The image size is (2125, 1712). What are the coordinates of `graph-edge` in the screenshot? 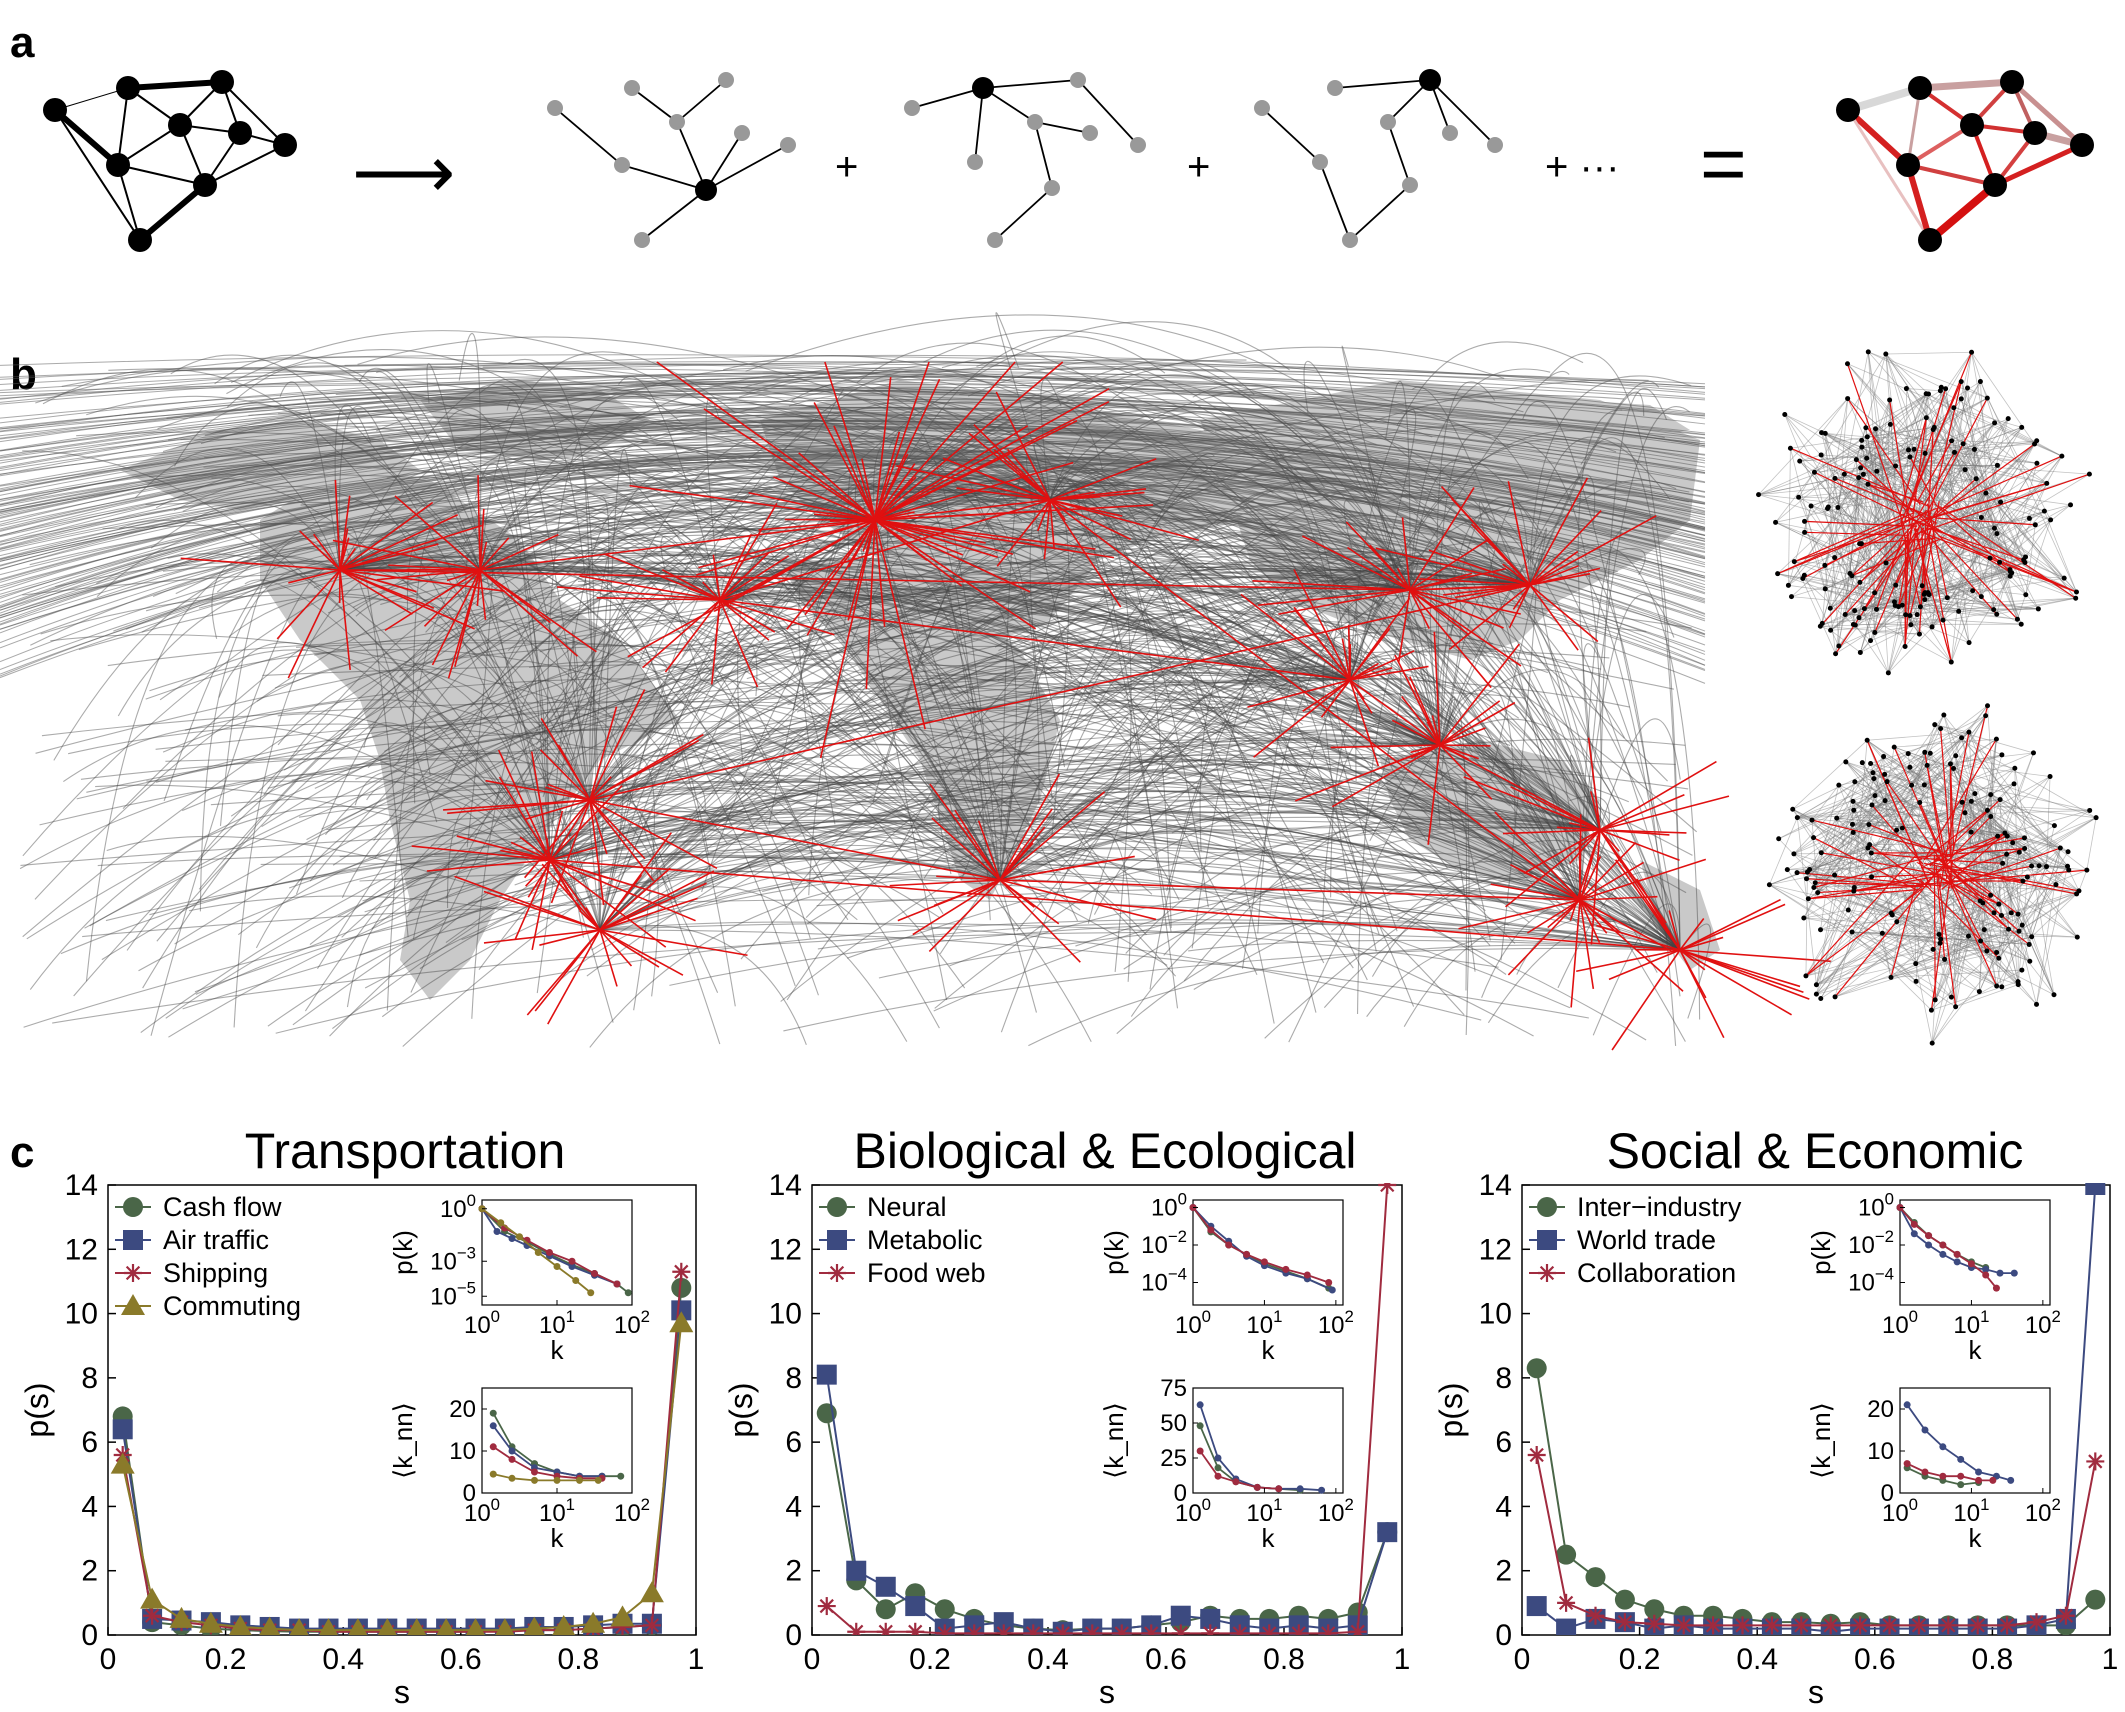 It's located at (172, 212).